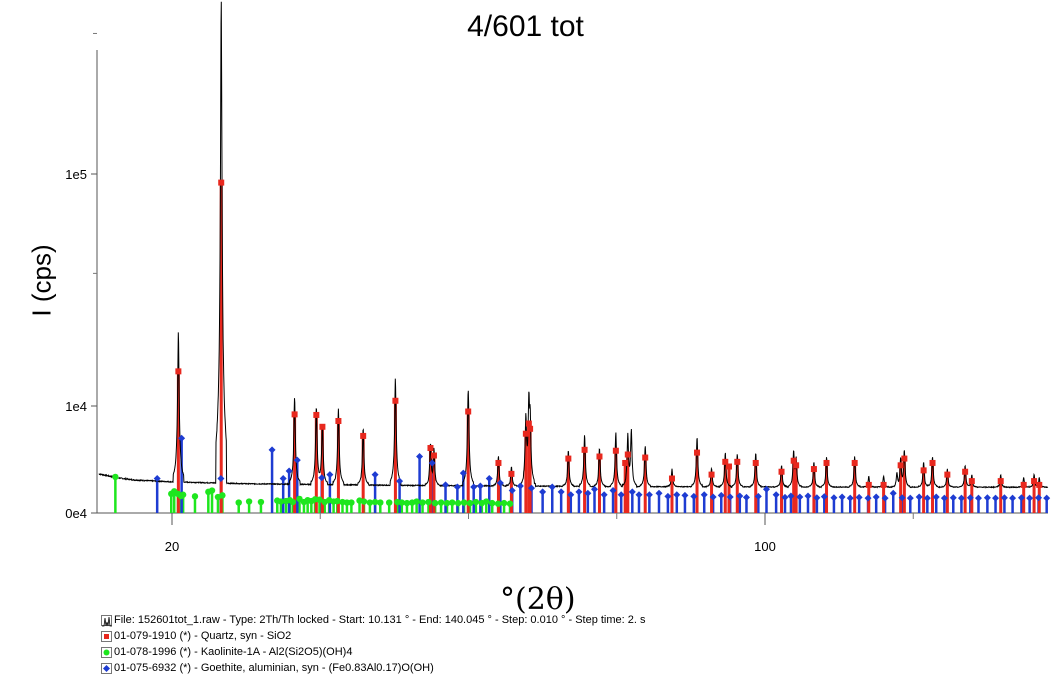 The height and width of the screenshot is (677, 1051). I want to click on y-tick-label: 1e4, so click(76, 406).